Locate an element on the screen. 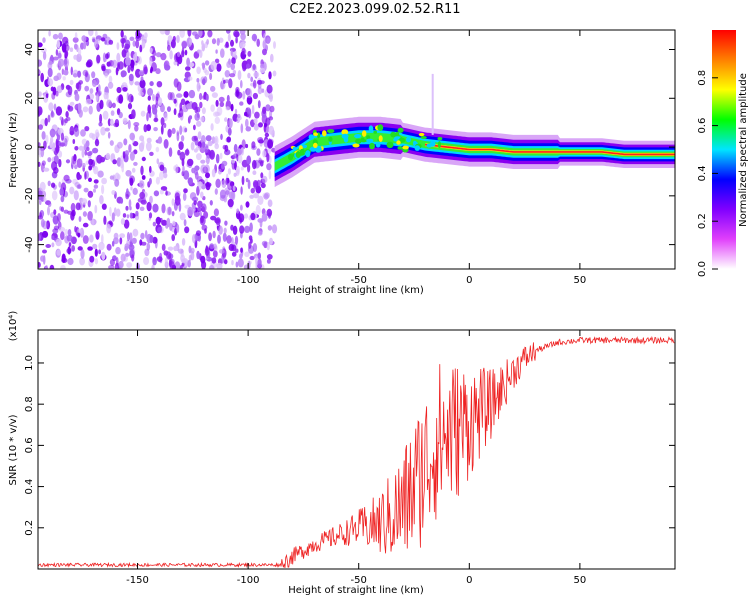 This screenshot has height=600, width=750. y-tick-label: 20 is located at coordinates (29, 98).